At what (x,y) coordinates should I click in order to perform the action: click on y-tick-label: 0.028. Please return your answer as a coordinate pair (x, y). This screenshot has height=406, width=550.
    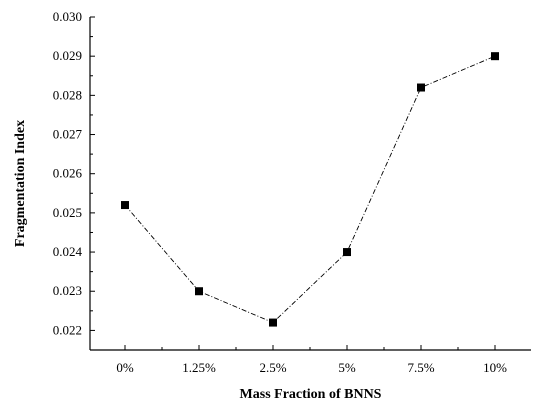
    Looking at the image, I should click on (67, 94).